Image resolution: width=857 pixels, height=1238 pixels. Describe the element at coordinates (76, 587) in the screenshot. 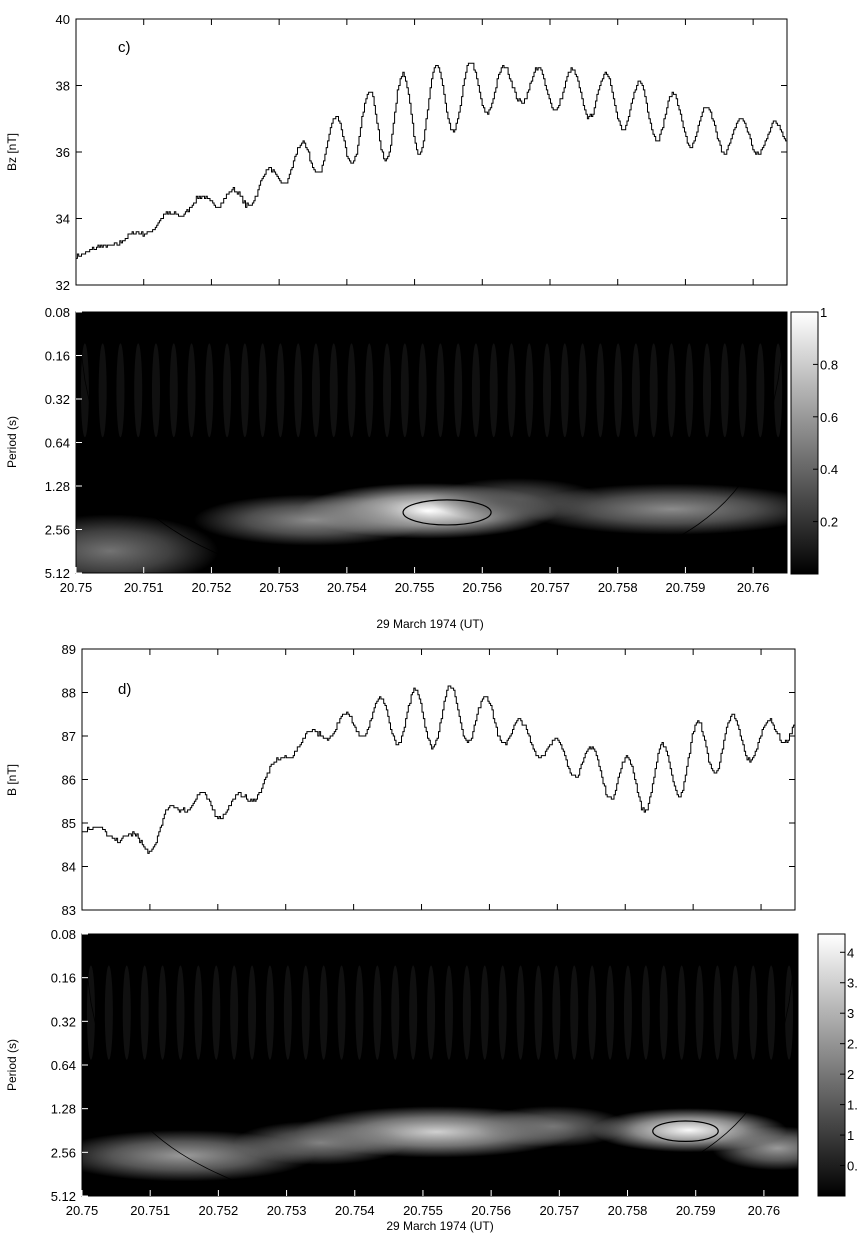

I see `xtick-label: 20.75` at that location.